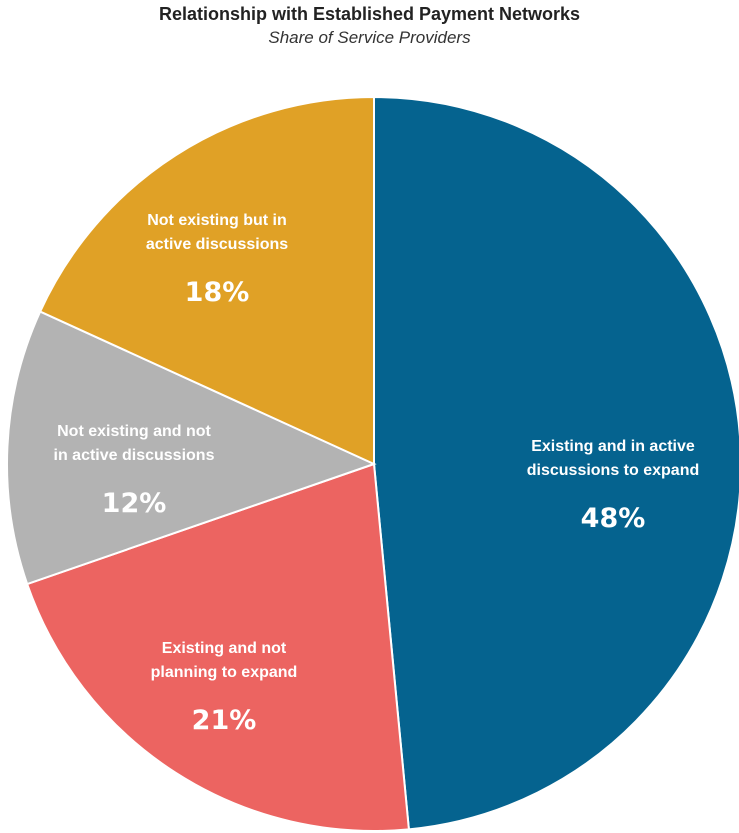  Describe the element at coordinates (613, 470) in the screenshot. I see `slice-label: discussions to expand` at that location.